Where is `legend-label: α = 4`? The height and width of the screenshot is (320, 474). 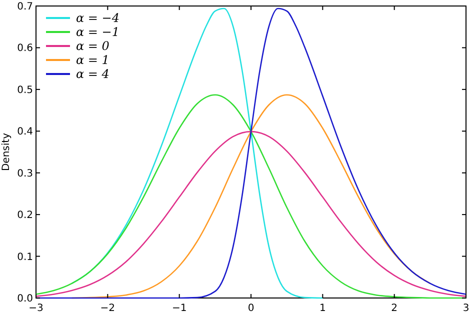 legend-label: α = 4 is located at coordinates (93, 74).